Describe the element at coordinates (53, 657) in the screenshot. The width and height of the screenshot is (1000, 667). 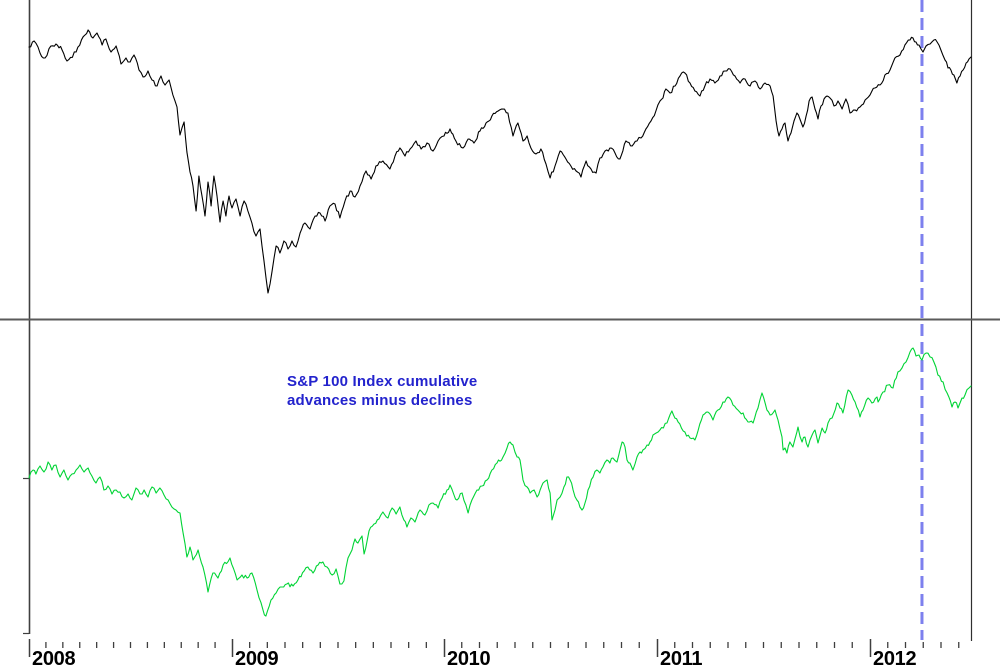
I see `year-label-2008: 2008` at that location.